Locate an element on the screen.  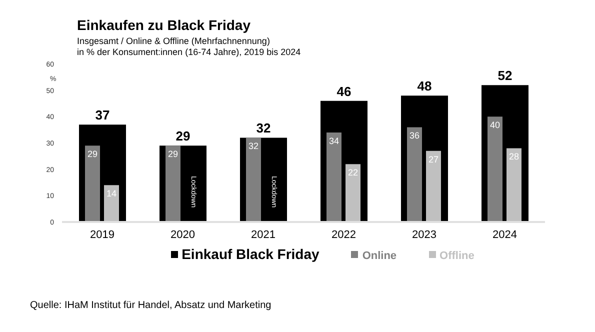
legend-label: Online is located at coordinates (379, 256).